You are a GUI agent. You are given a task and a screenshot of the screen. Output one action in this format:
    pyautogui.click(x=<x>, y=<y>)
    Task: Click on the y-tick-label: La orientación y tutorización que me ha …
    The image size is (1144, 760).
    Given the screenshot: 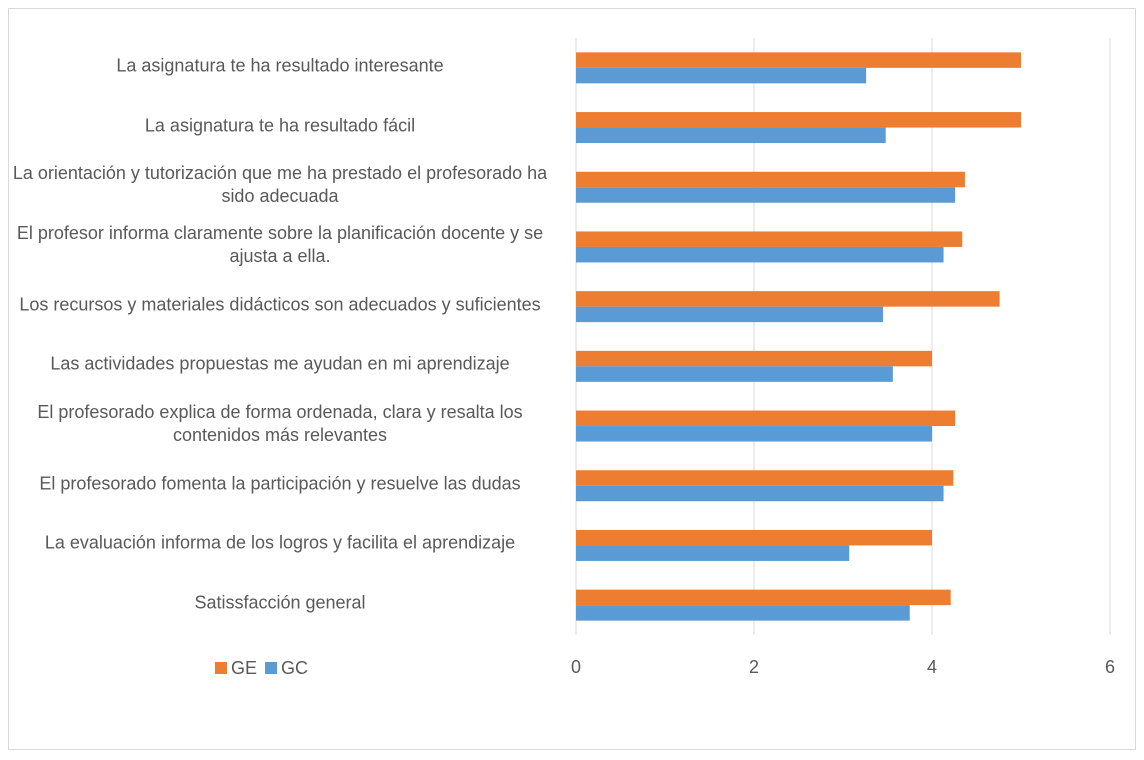 What is the action you would take?
    pyautogui.click(x=280, y=185)
    